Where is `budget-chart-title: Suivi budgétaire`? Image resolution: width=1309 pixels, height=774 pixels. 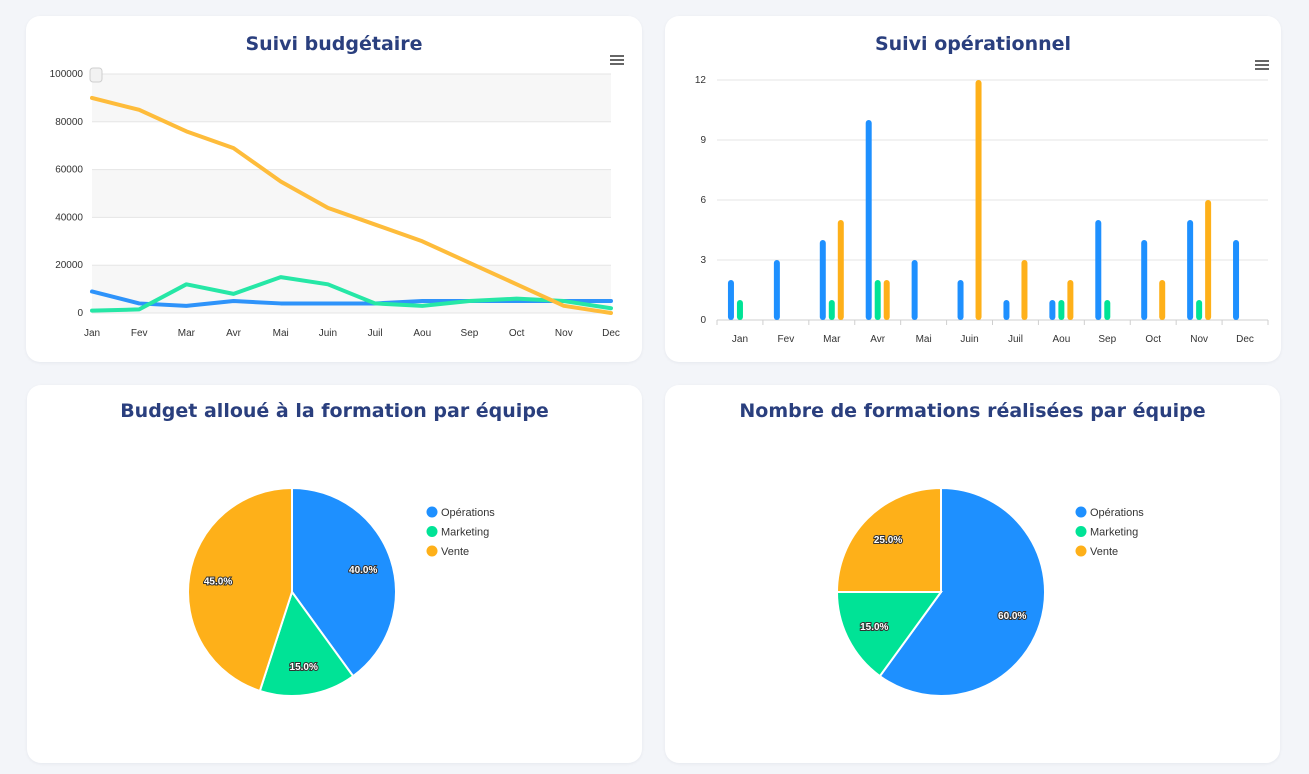 budget-chart-title: Suivi budgétaire is located at coordinates (334, 44).